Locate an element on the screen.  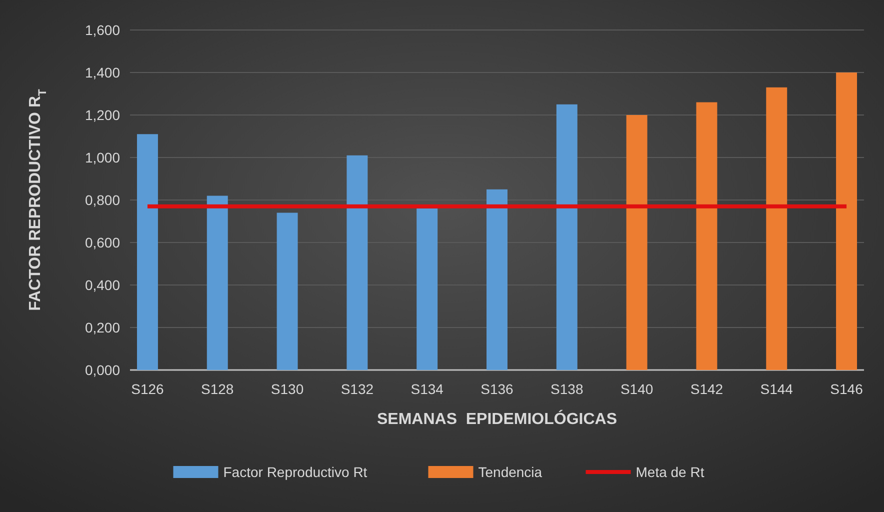
x-tick-label: S138 is located at coordinates (567, 389).